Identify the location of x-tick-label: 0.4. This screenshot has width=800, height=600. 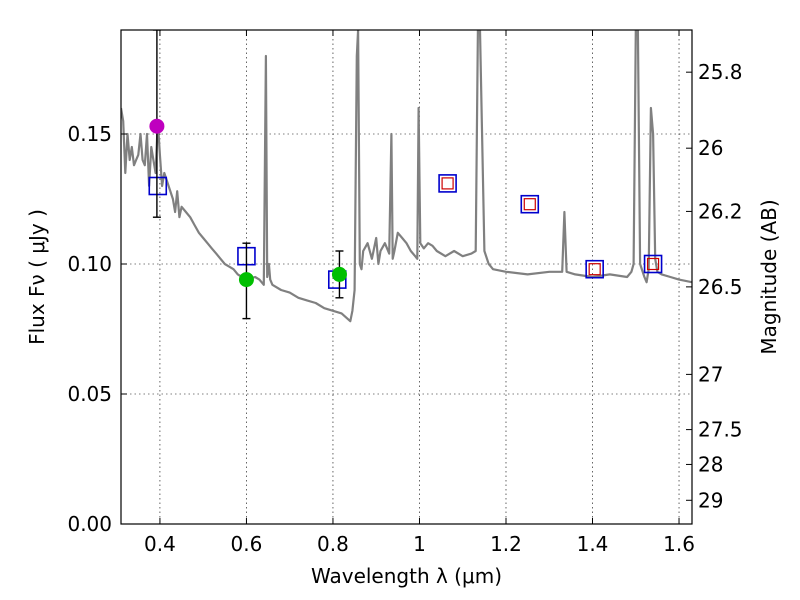
(160, 544).